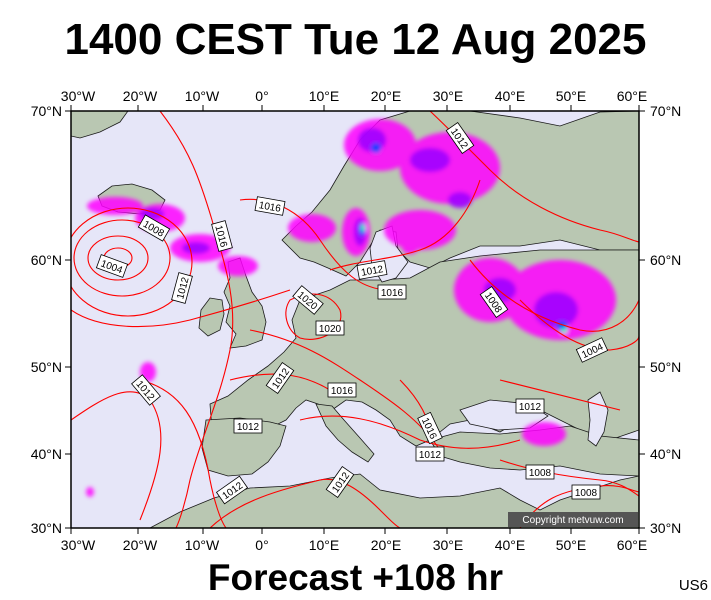  Describe the element at coordinates (355, 39) in the screenshot. I see `map-title: 1400 CEST Tue 12 Aug 2025` at that location.